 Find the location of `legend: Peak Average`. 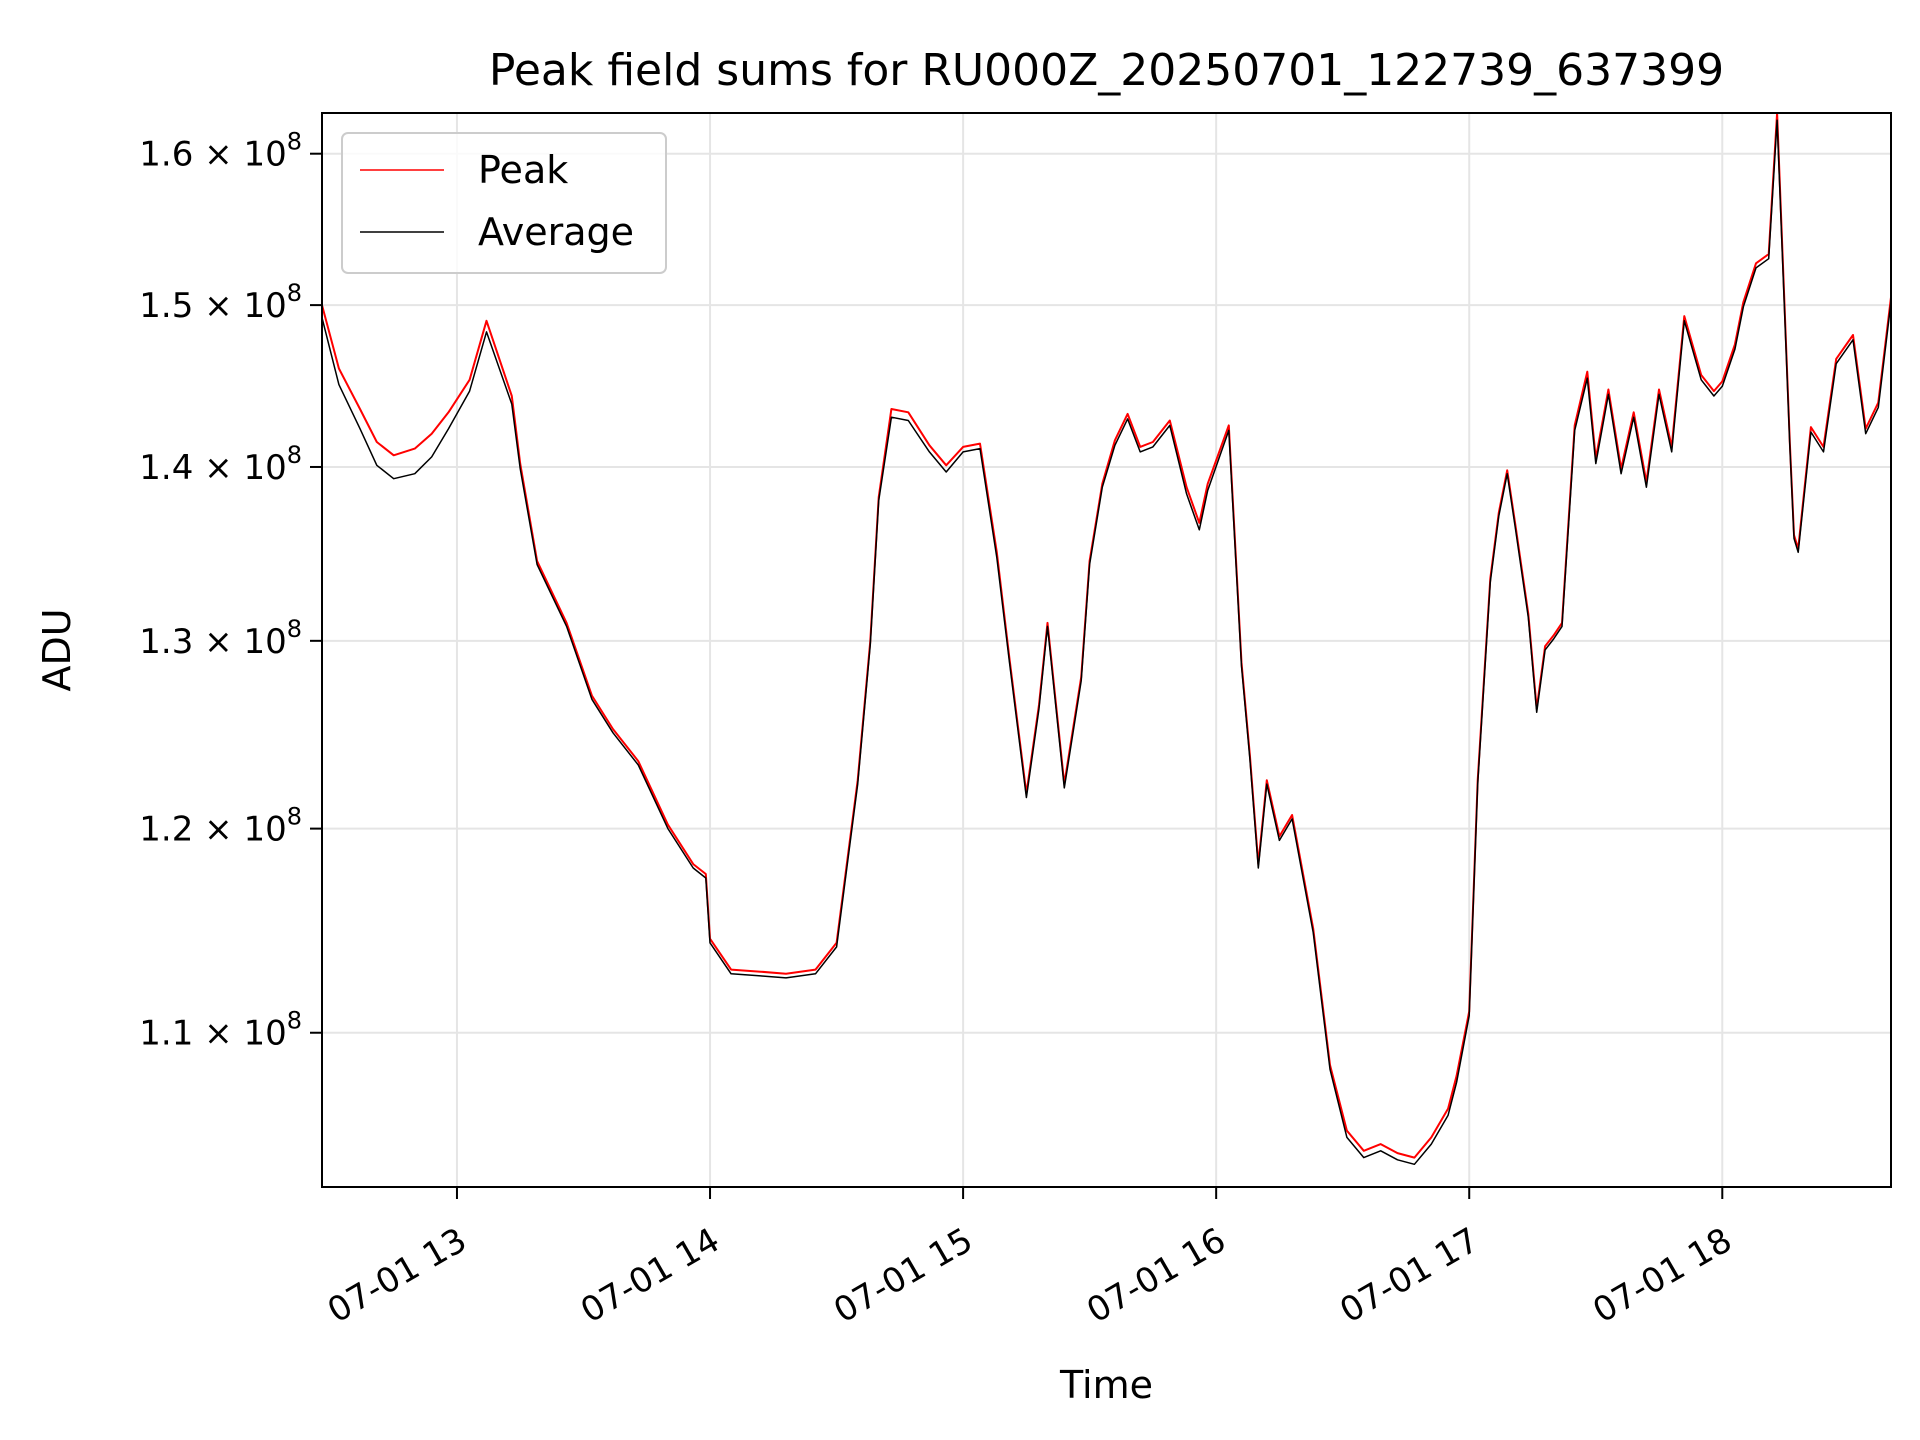

legend: Peak Average is located at coordinates (504, 203).